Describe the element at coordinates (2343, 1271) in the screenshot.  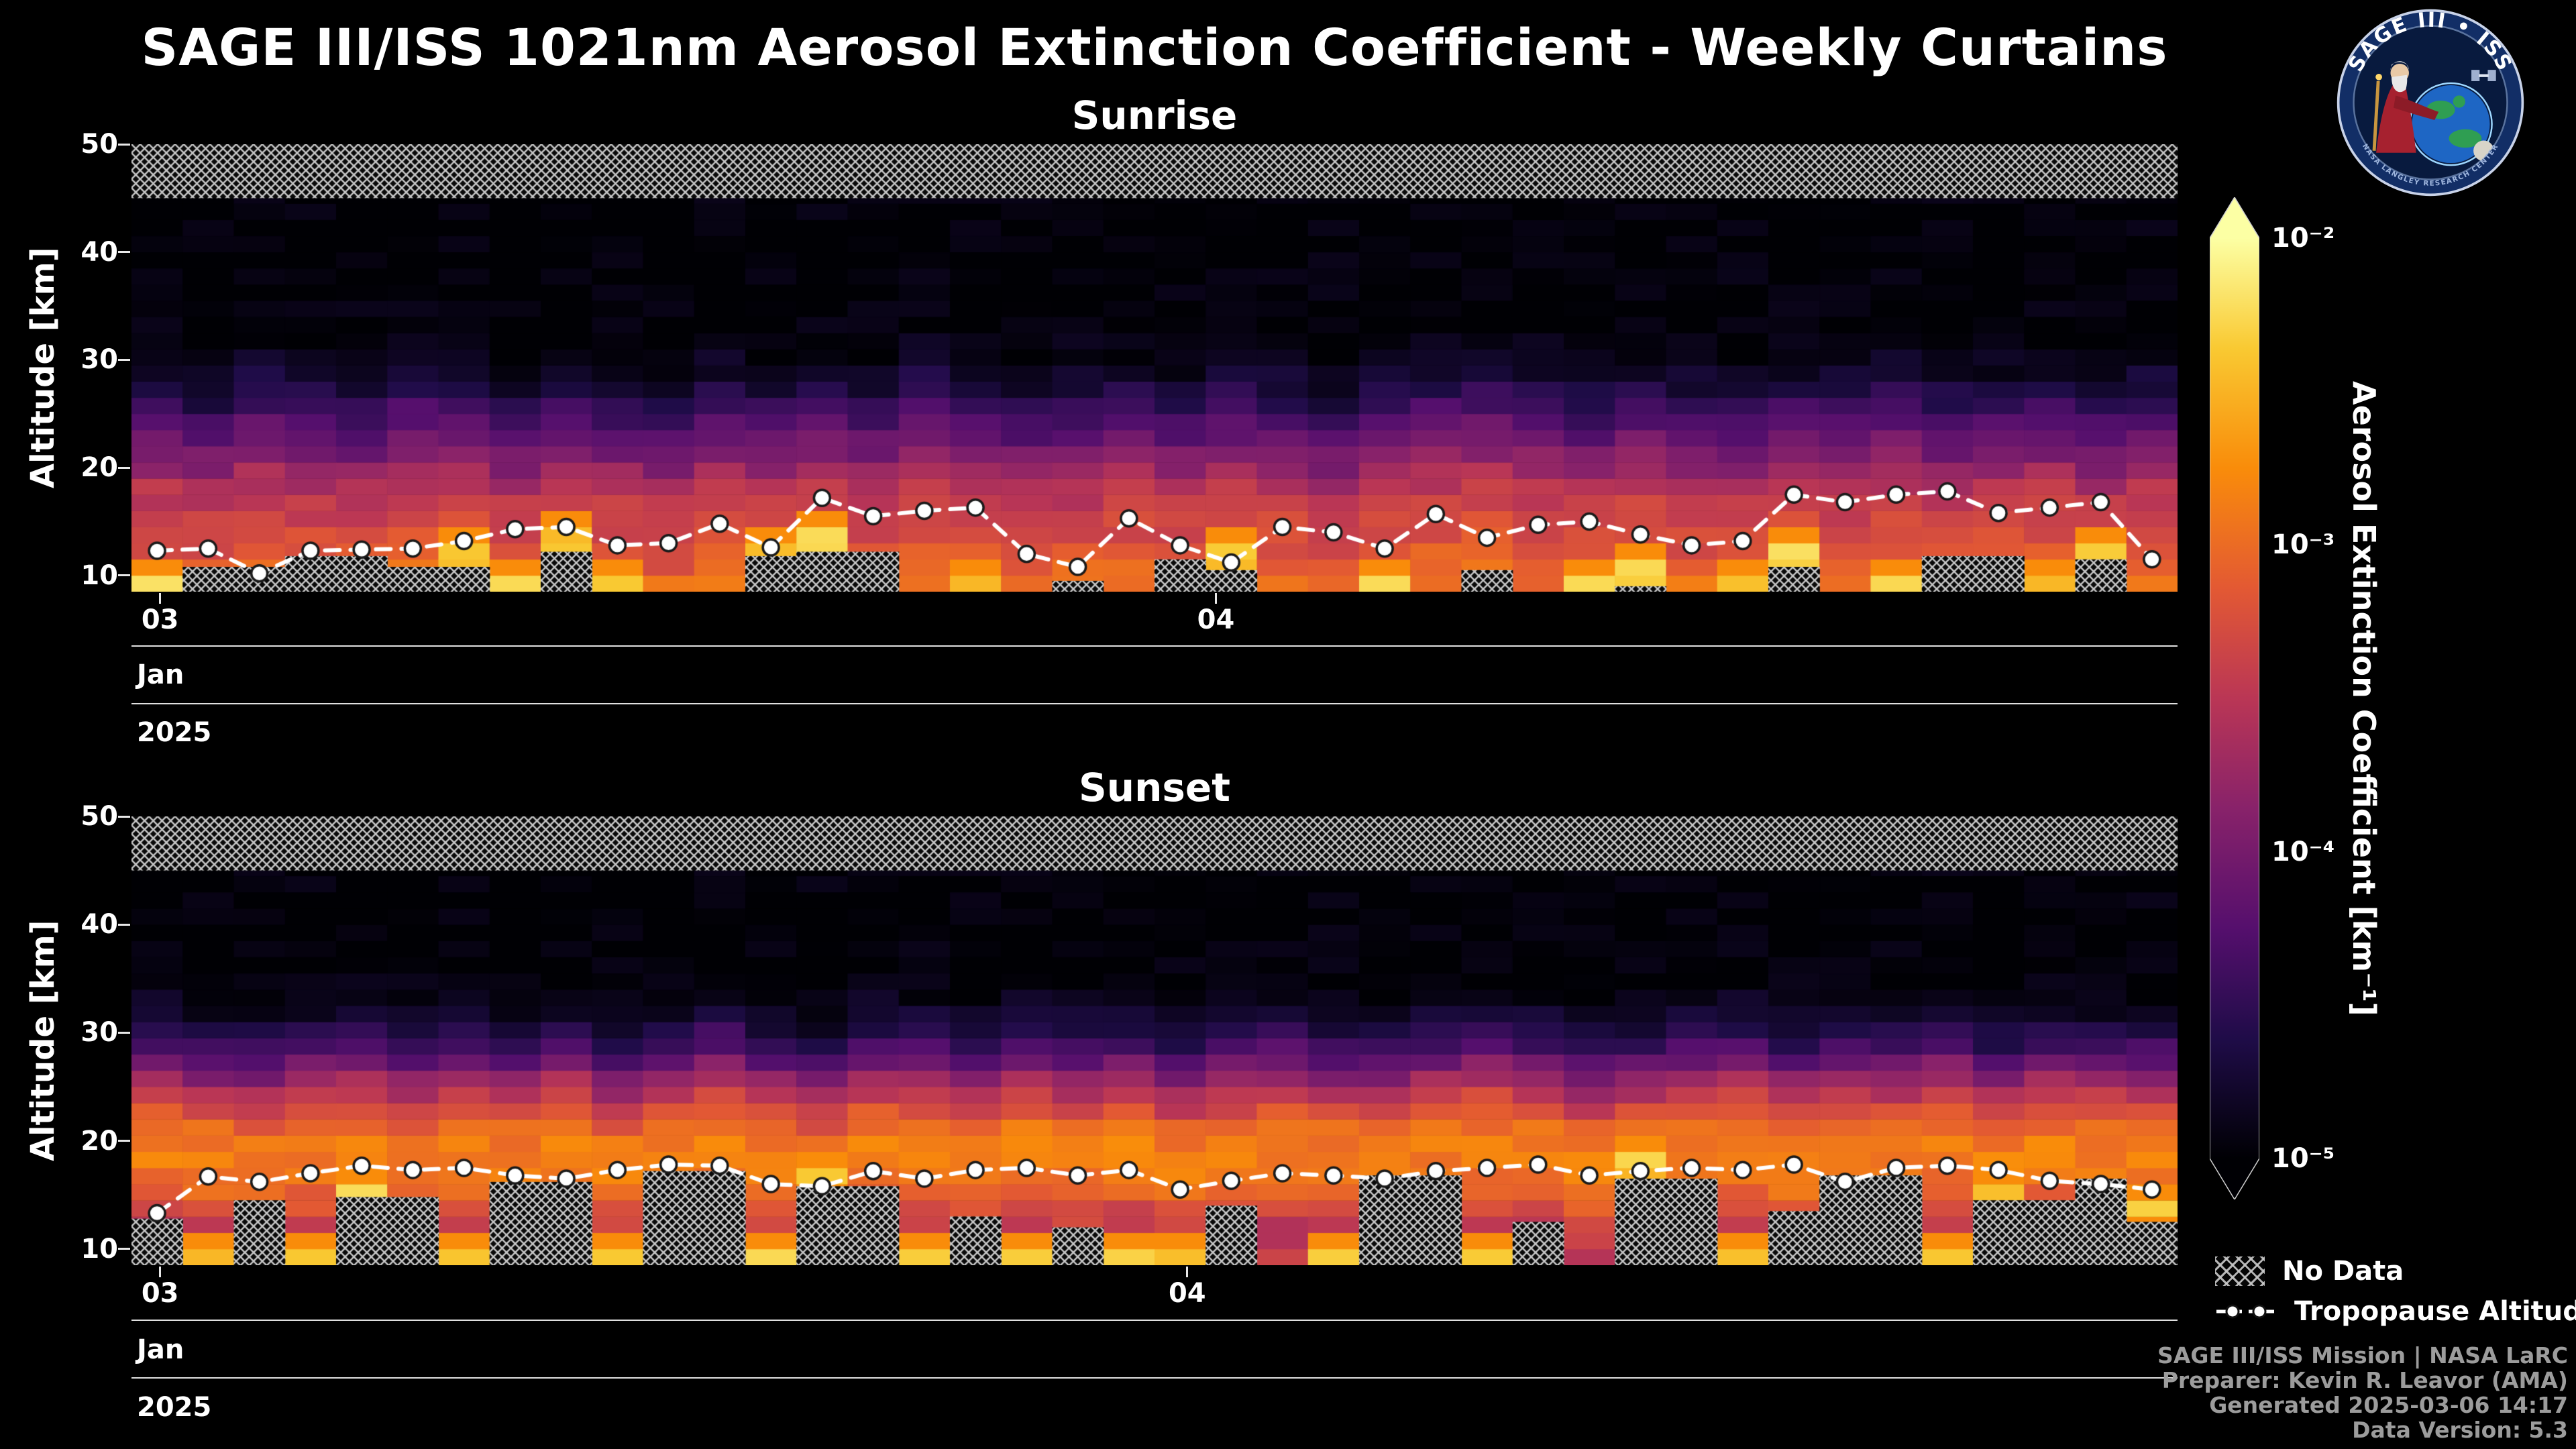
I see `legend-no-data-label: No Data` at that location.